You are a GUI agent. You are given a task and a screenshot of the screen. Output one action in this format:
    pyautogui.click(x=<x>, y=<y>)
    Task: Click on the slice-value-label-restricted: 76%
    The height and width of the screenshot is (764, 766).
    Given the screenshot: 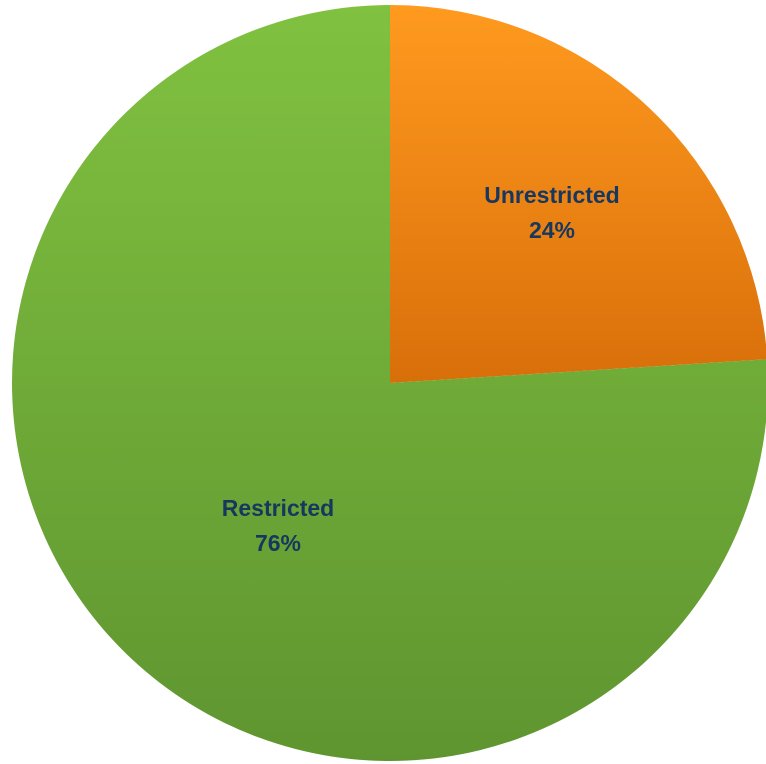 What is the action you would take?
    pyautogui.click(x=278, y=543)
    